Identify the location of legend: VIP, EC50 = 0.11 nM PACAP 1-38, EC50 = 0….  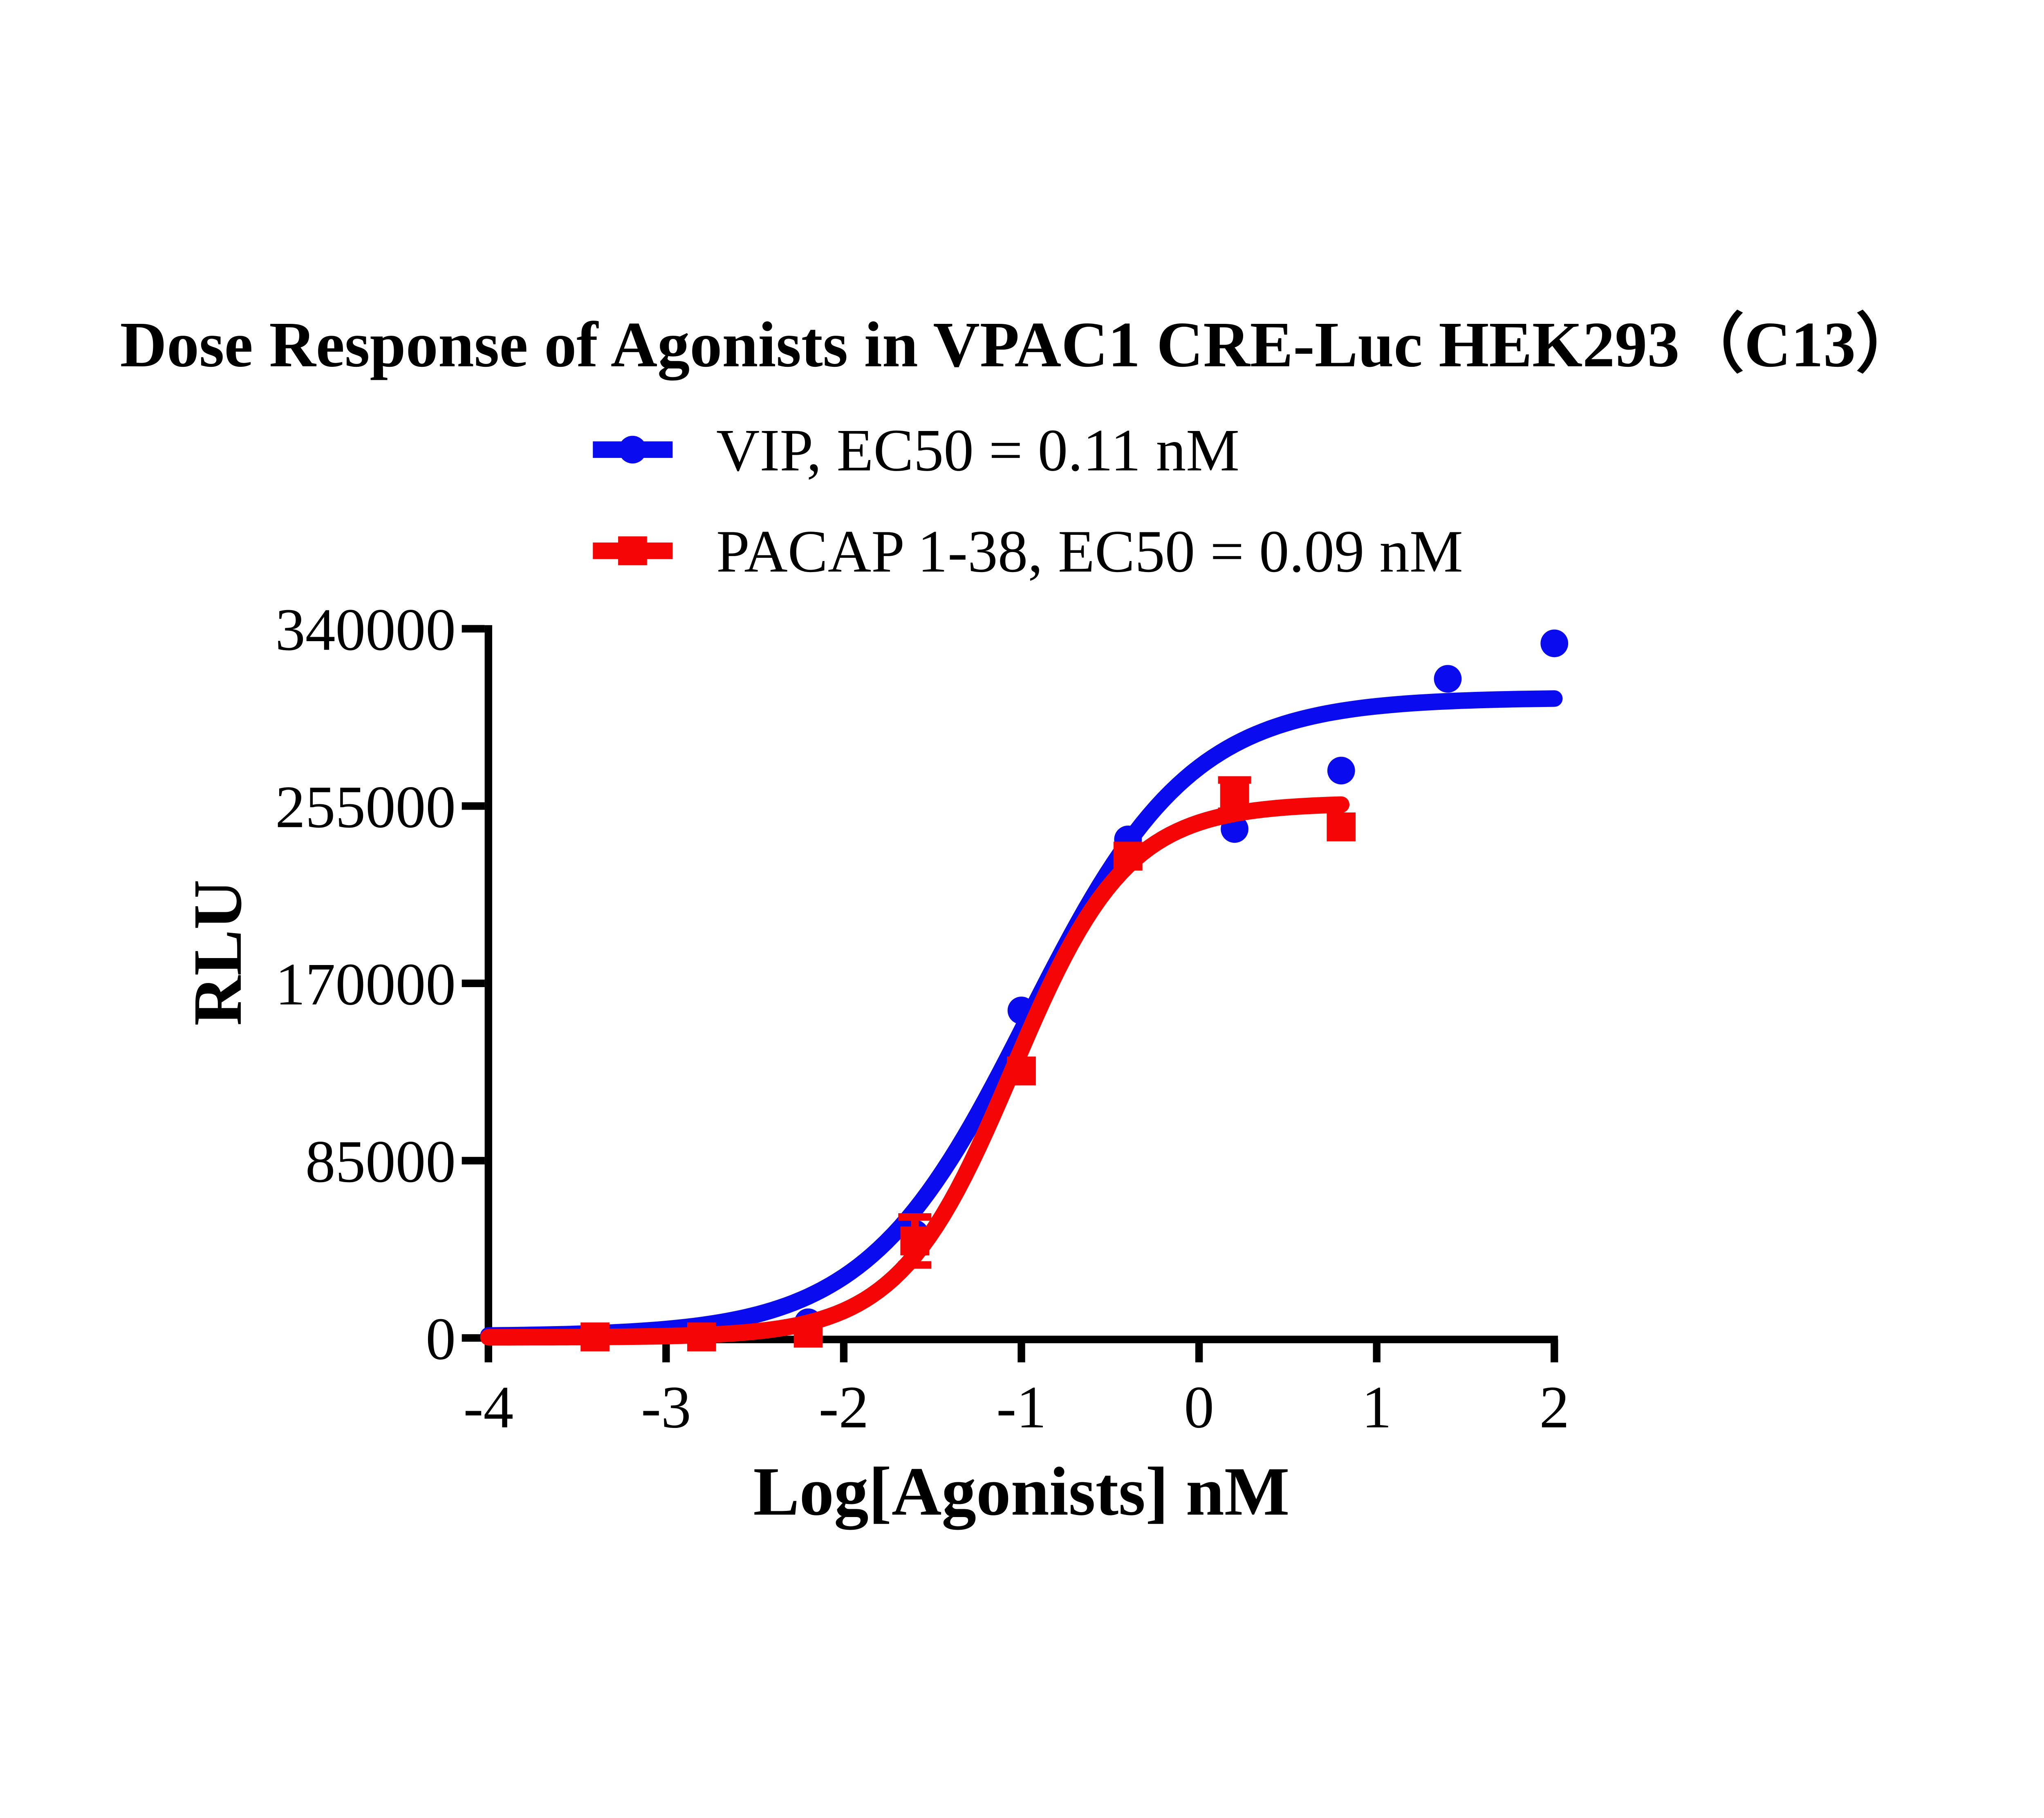
(1028, 501).